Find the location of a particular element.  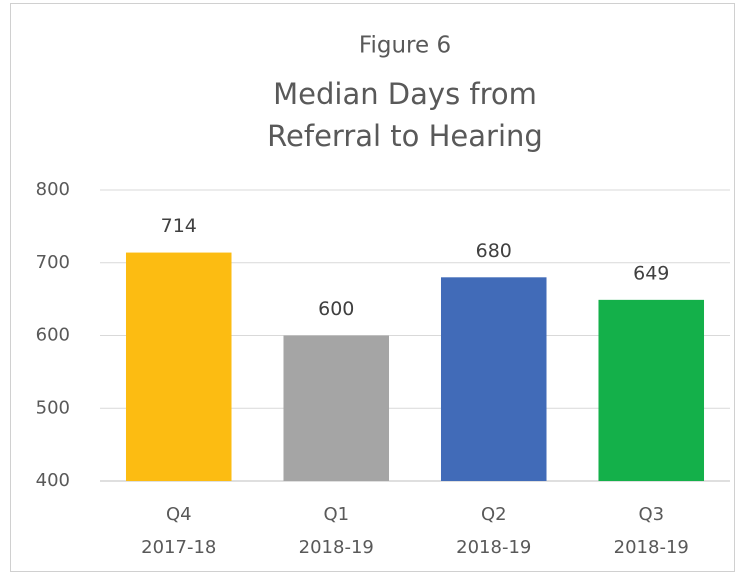

data-label: 714 is located at coordinates (179, 226).